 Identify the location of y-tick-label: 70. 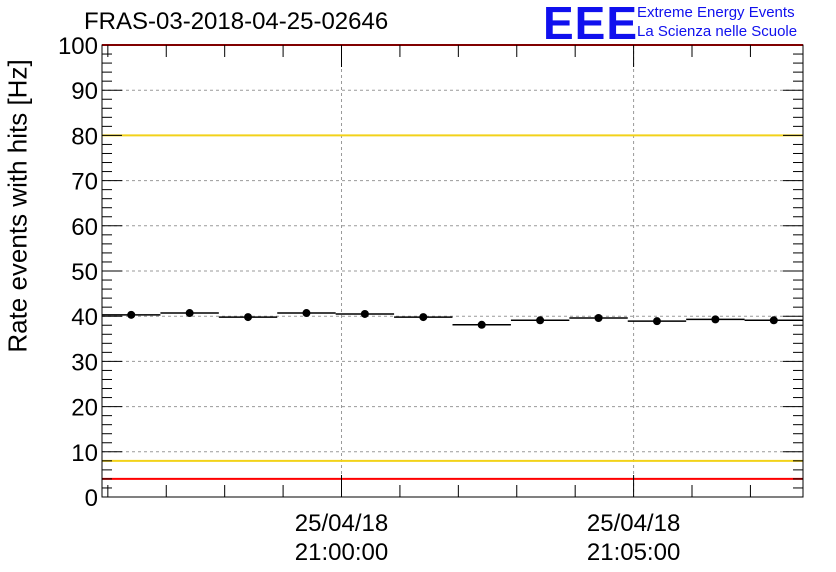
(84, 182).